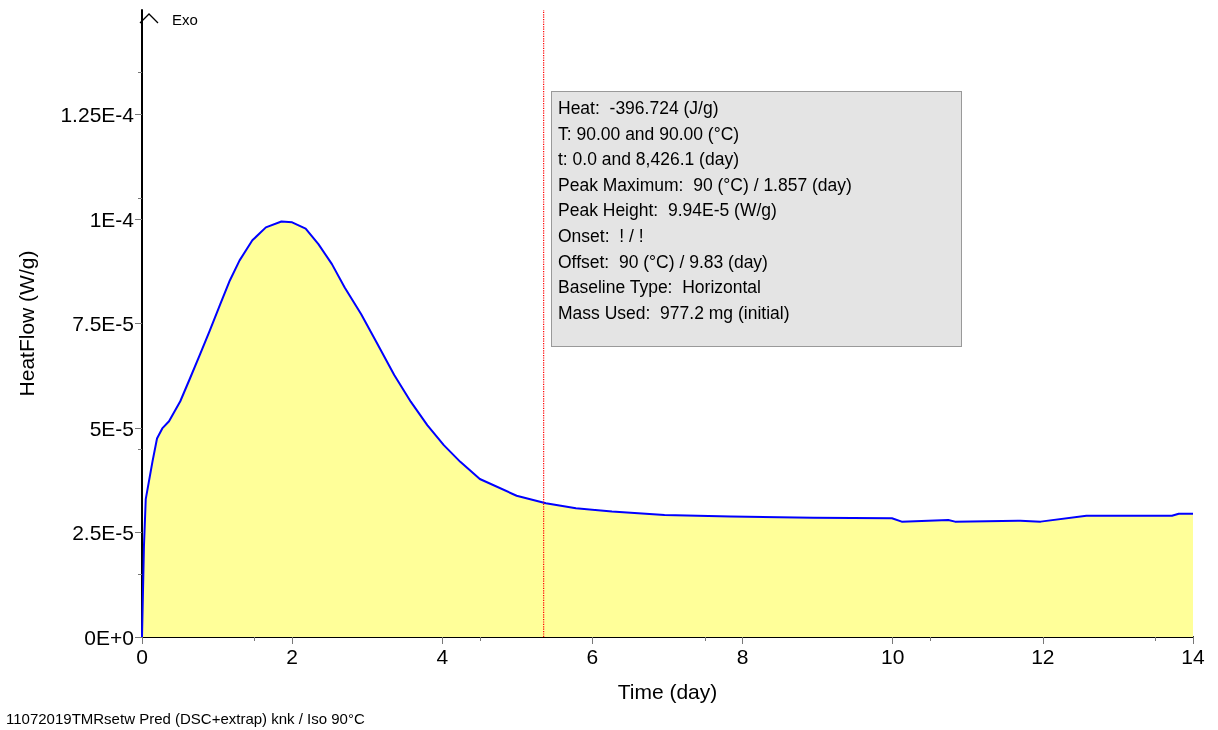 Image resolution: width=1218 pixels, height=730 pixels. I want to click on annotation: Peak Maximum: 90 (°C) / 1.857 (day), so click(705, 185).